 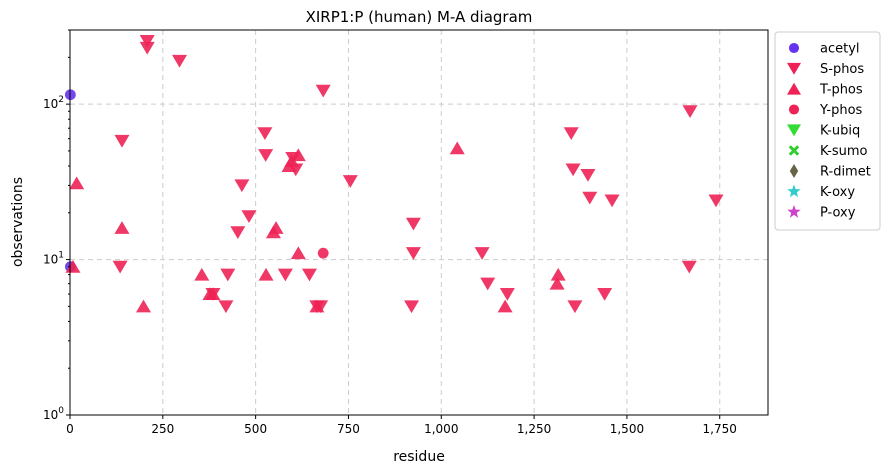 What do you see at coordinates (53, 259) in the screenshot?
I see `y-tick-label: 10¹` at bounding box center [53, 259].